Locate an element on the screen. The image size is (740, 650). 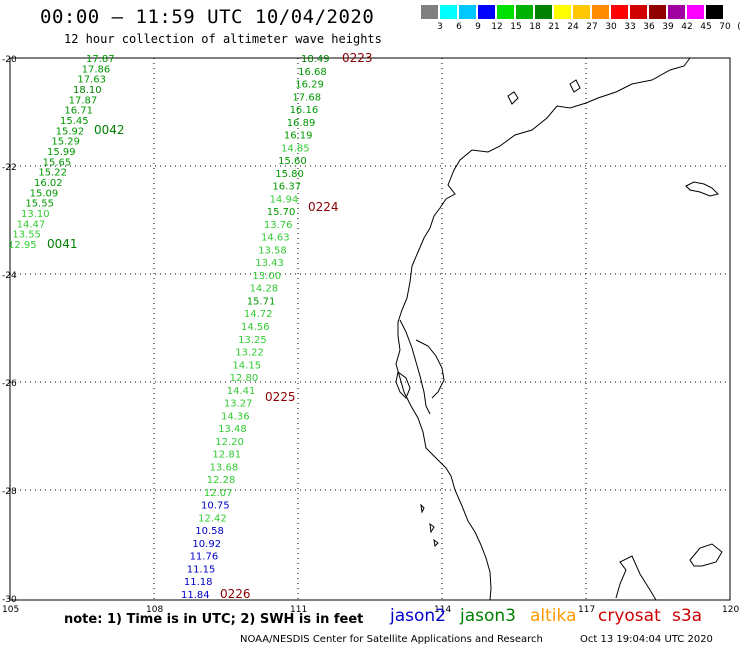
swh-value: 12.95 is located at coordinates (22, 245).